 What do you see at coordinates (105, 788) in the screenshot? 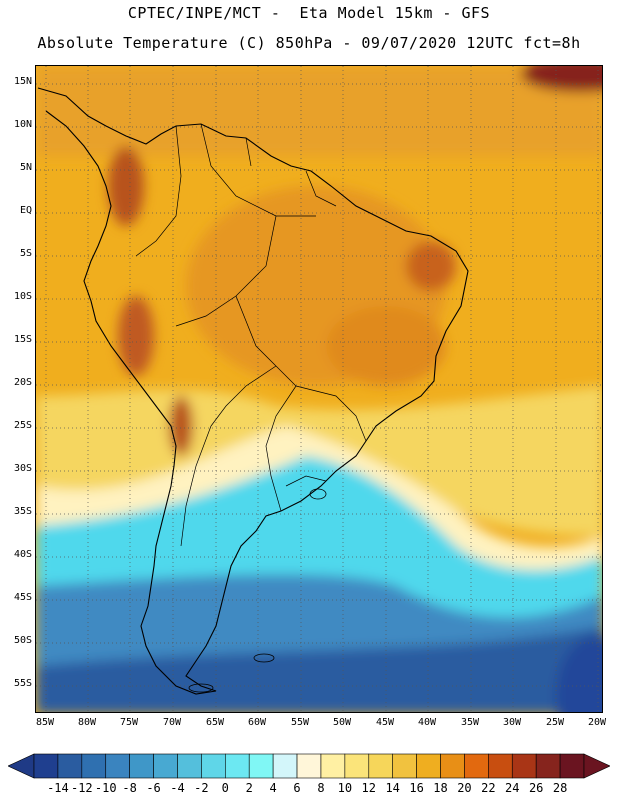
I see `colorbar-tick-label: -10` at bounding box center [105, 788].